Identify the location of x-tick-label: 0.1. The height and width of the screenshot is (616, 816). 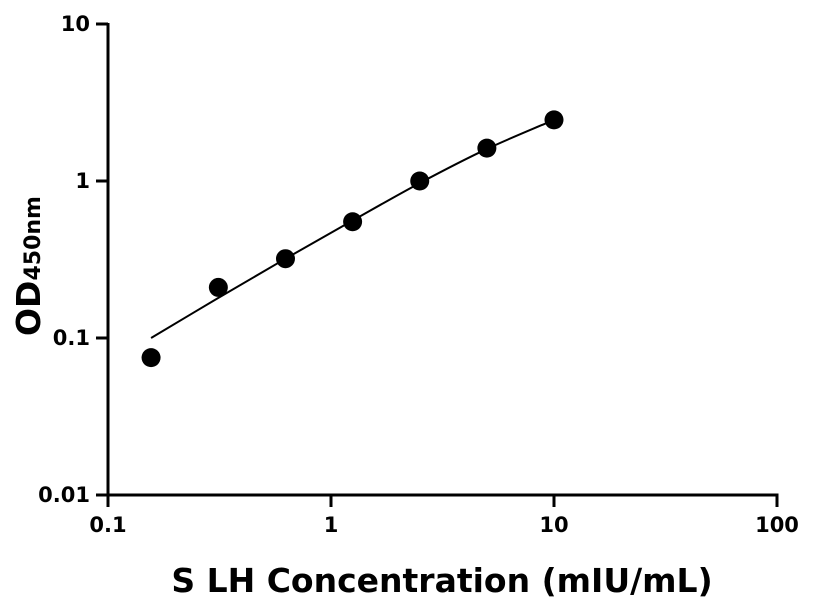
(107, 525).